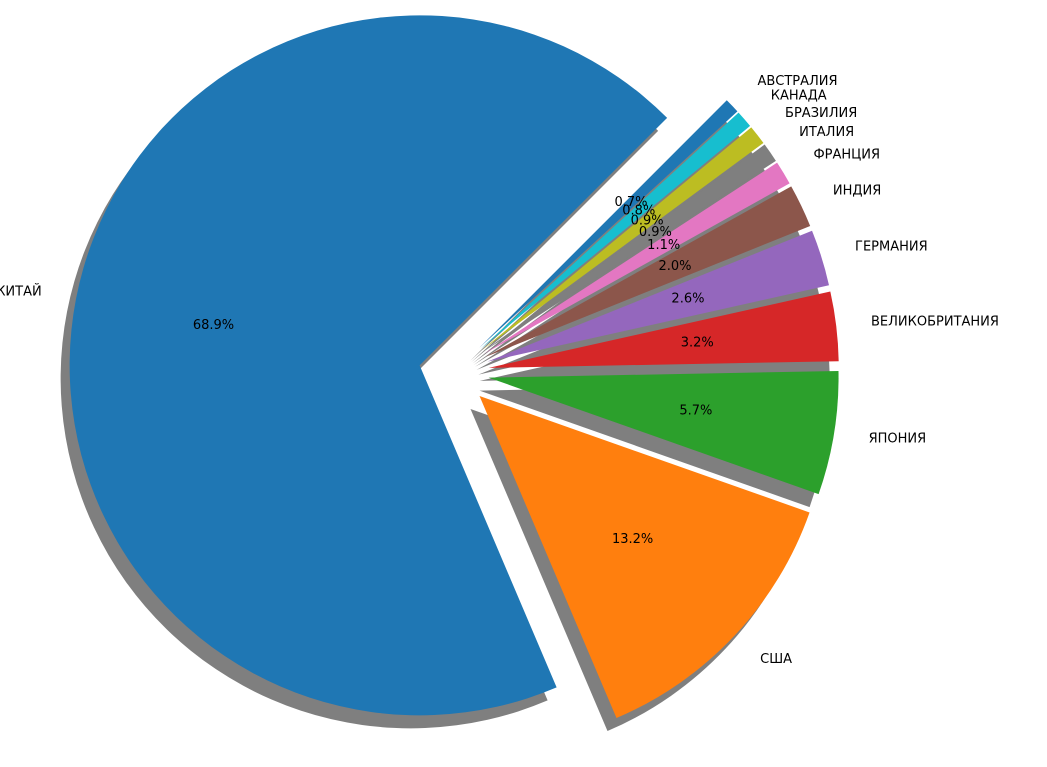  What do you see at coordinates (632, 539) in the screenshot?
I see `percent-label-2: 13.2%` at bounding box center [632, 539].